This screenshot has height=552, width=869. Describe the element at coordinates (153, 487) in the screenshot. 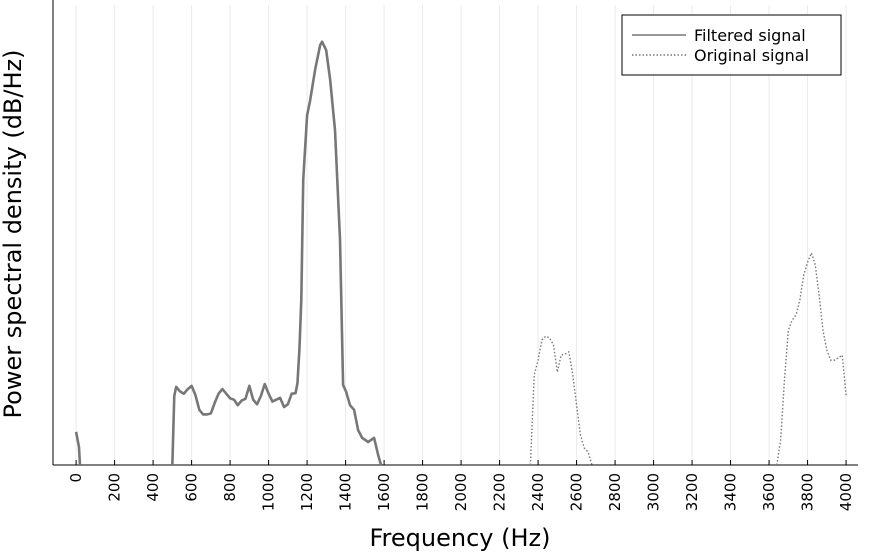

I see `x-tick-label: 400` at that location.